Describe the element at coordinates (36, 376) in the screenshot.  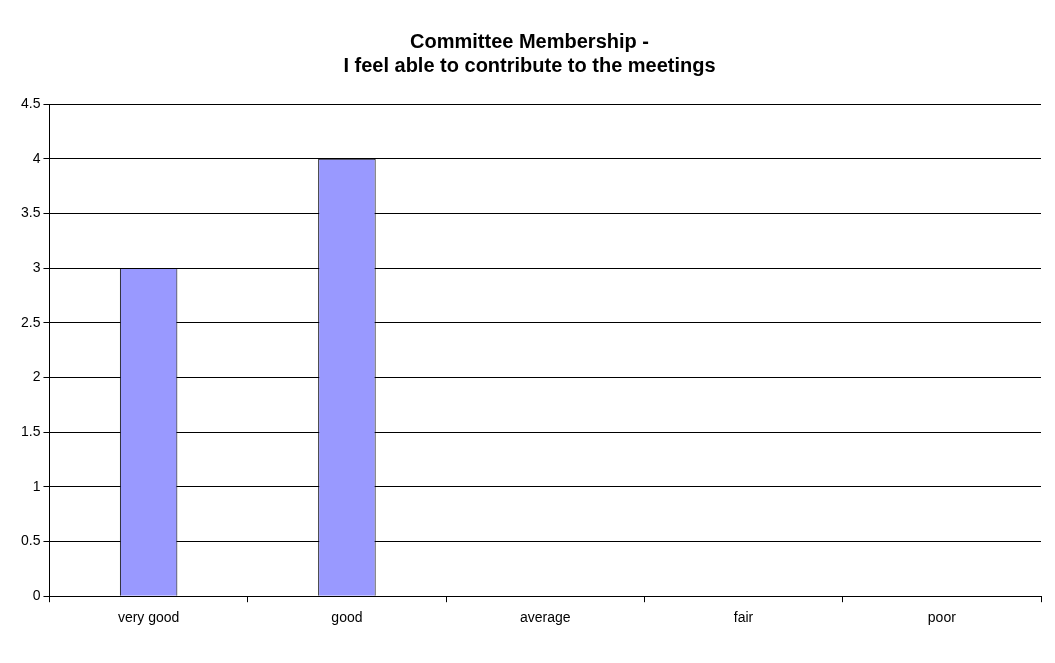
I see `y-tick-label: 2` at that location.